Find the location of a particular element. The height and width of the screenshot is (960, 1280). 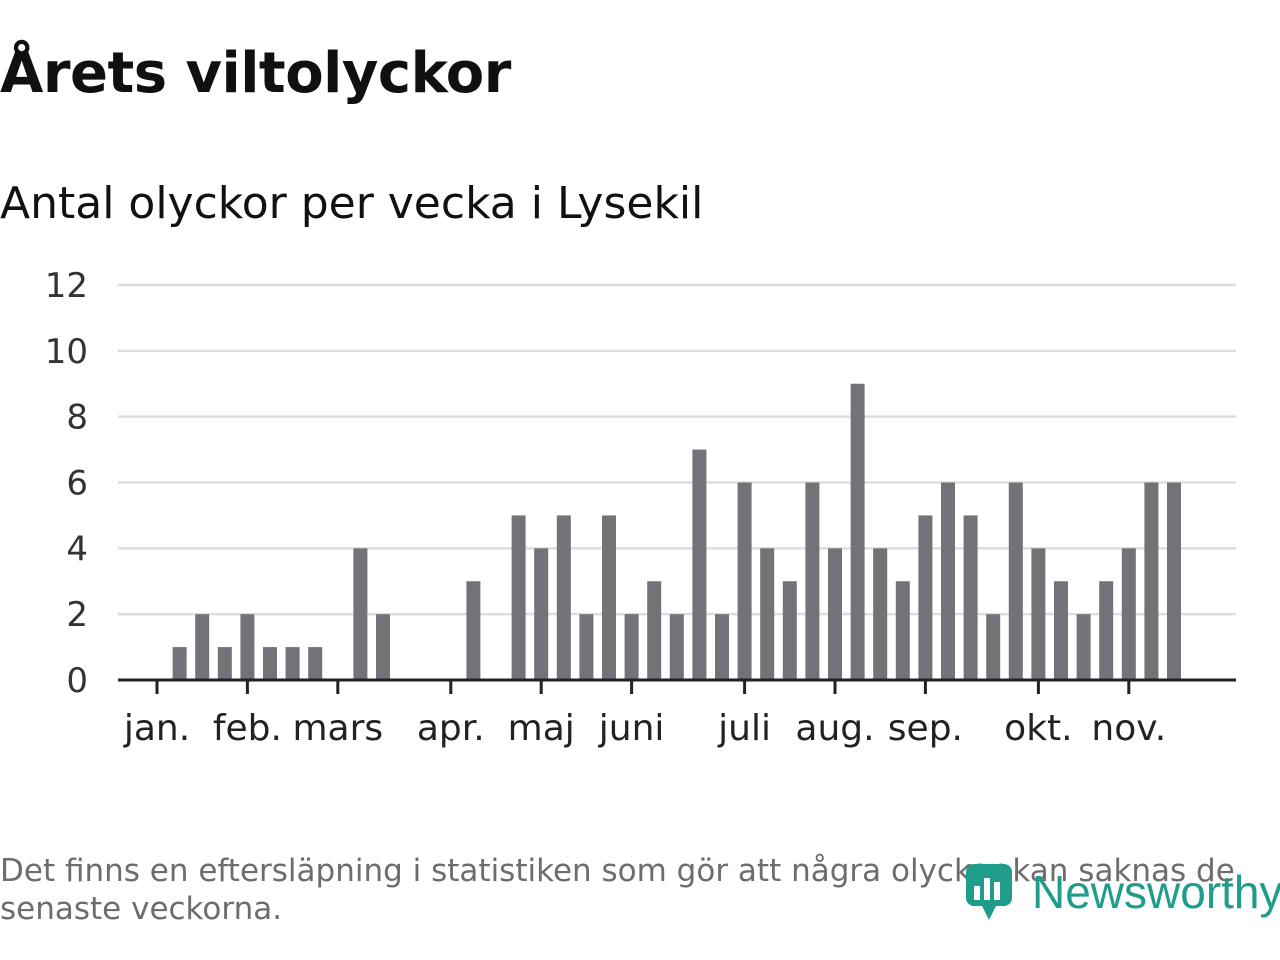

y-tick-label: 4 is located at coordinates (77, 549).